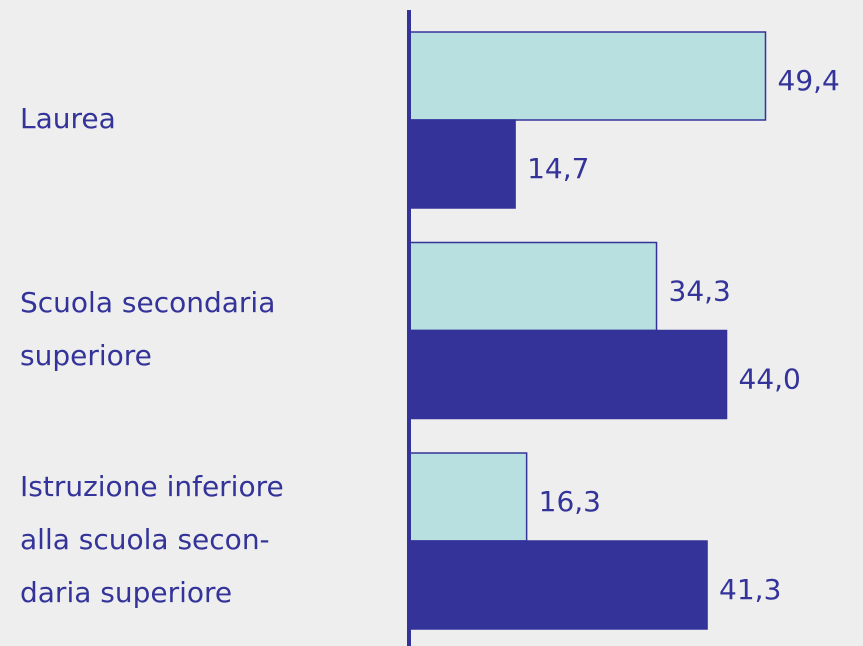 This screenshot has width=863, height=646. Describe the element at coordinates (570, 501) in the screenshot. I see `value-label: 16,3` at that location.